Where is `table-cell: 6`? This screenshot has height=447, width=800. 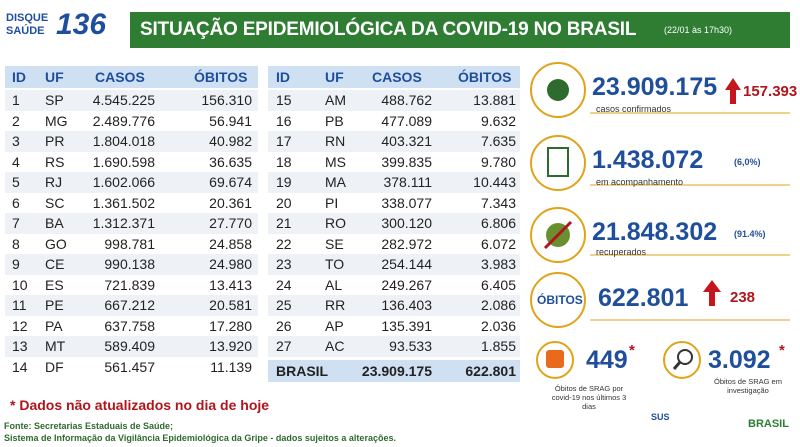 table-cell: 6 is located at coordinates (16, 202).